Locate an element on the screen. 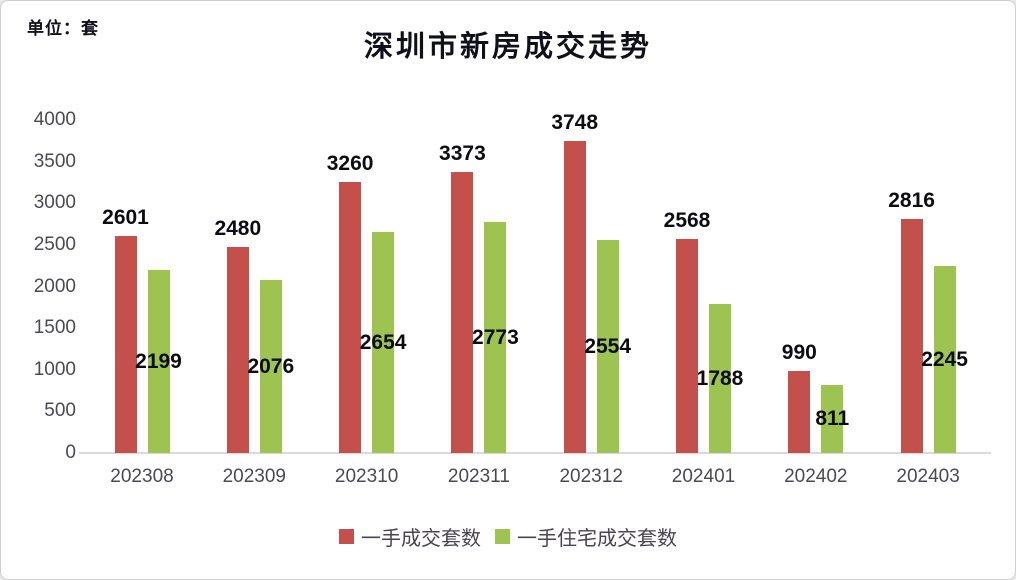 This screenshot has width=1016, height=580. bar-value-label: 2568 is located at coordinates (687, 220).